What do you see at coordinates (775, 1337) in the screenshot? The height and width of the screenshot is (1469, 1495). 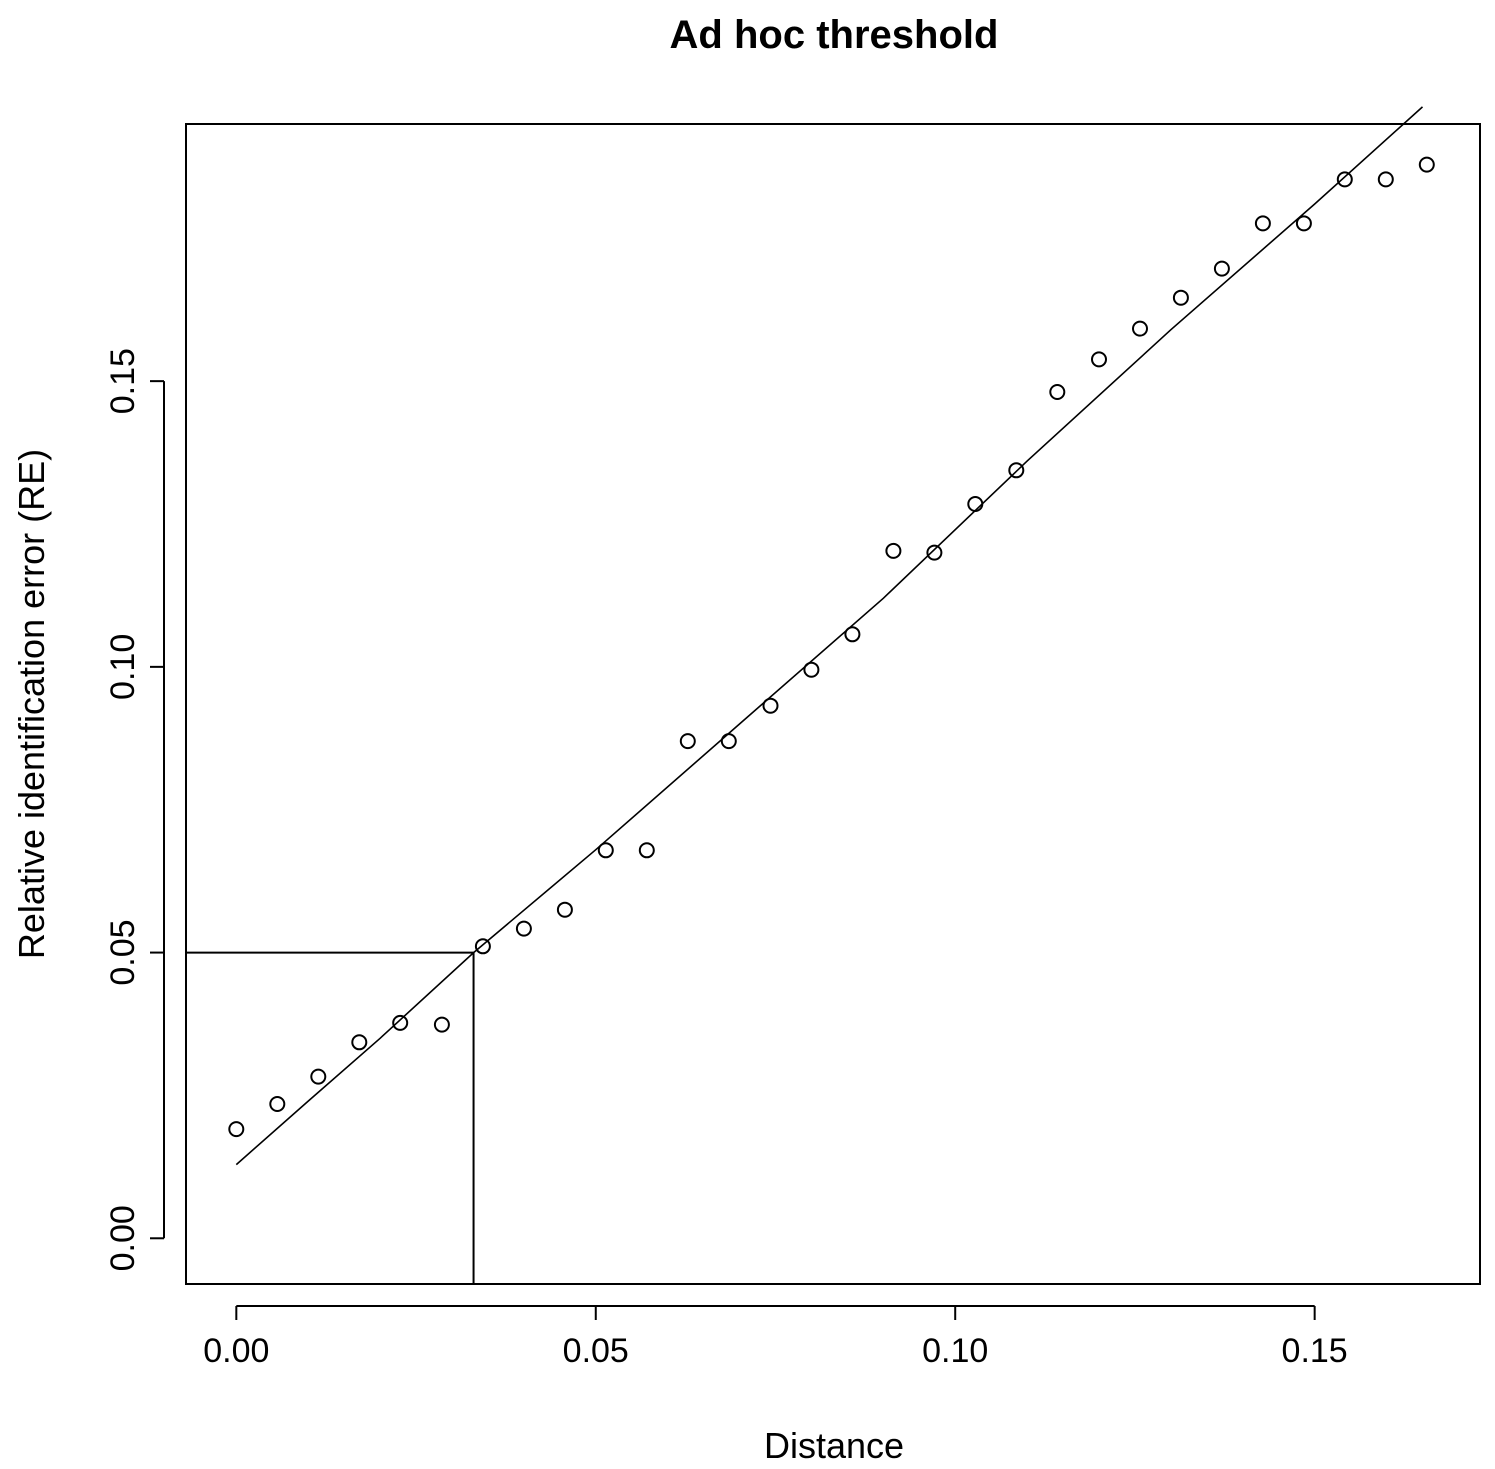 I see `x-axis: 0.00 0.05 0.10 0.15` at bounding box center [775, 1337].